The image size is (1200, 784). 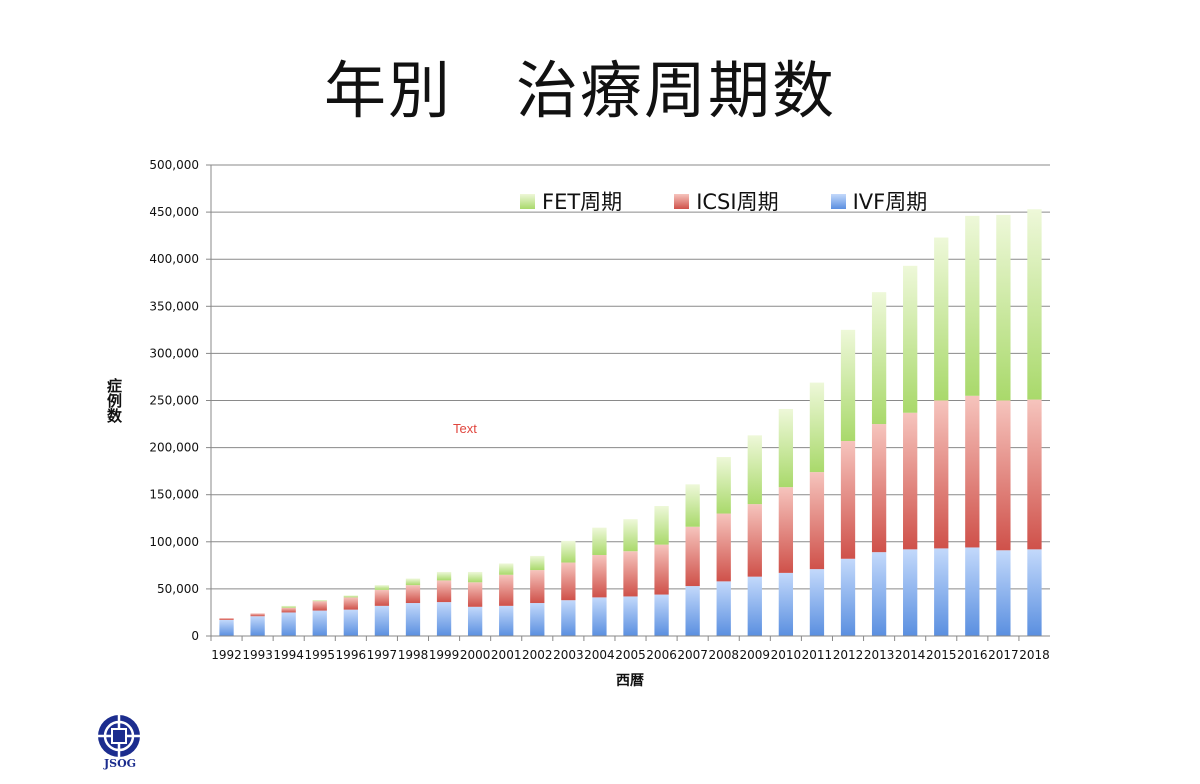 I want to click on x-tick-label: 2014, so click(x=910, y=655).